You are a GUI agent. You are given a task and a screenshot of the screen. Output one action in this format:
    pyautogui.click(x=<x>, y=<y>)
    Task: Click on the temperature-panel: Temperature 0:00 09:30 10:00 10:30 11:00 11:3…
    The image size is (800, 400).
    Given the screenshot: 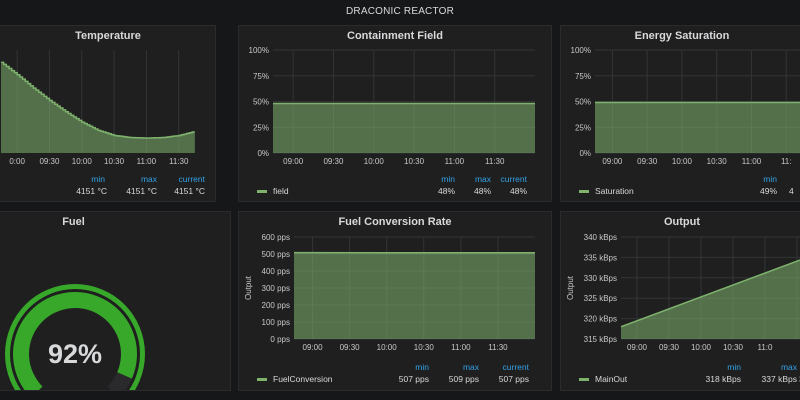 What is the action you would take?
    pyautogui.click(x=108, y=113)
    